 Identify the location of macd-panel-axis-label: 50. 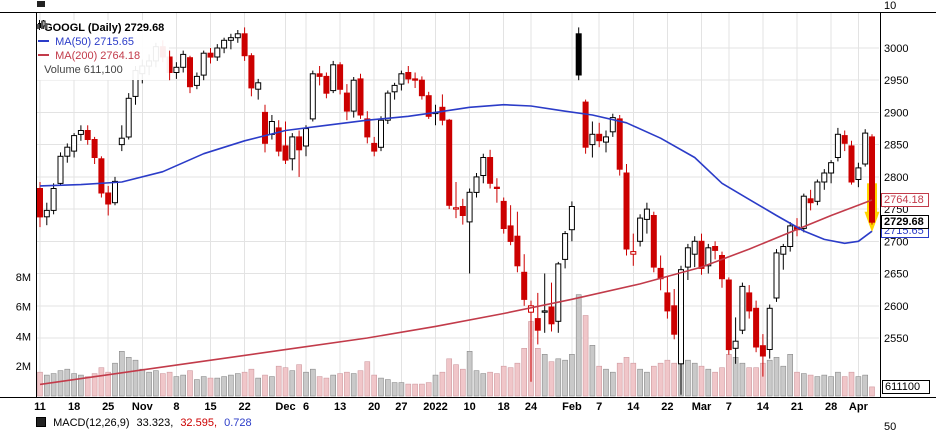
(890, 425).